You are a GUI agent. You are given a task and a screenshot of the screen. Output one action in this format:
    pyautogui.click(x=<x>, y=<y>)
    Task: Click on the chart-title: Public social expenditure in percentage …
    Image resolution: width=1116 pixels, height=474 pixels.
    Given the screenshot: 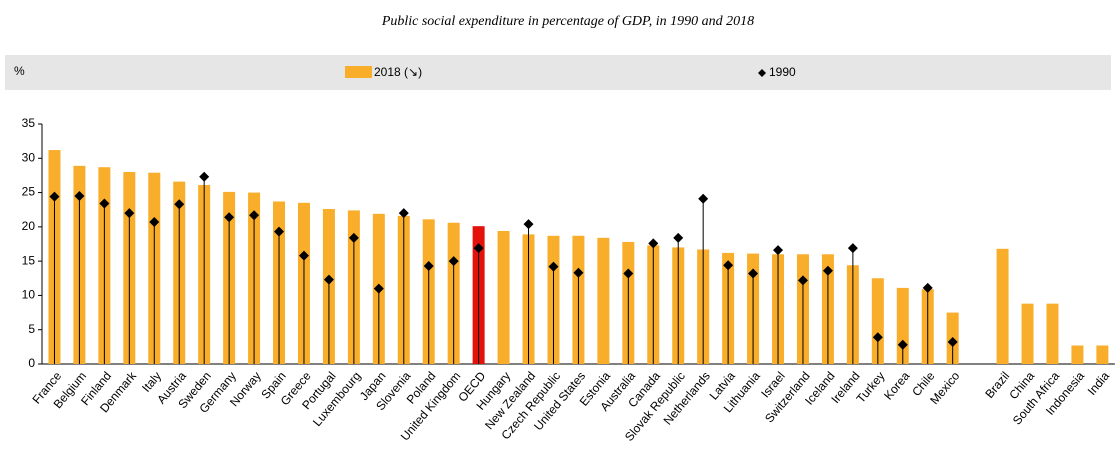 What is the action you would take?
    pyautogui.click(x=567, y=21)
    